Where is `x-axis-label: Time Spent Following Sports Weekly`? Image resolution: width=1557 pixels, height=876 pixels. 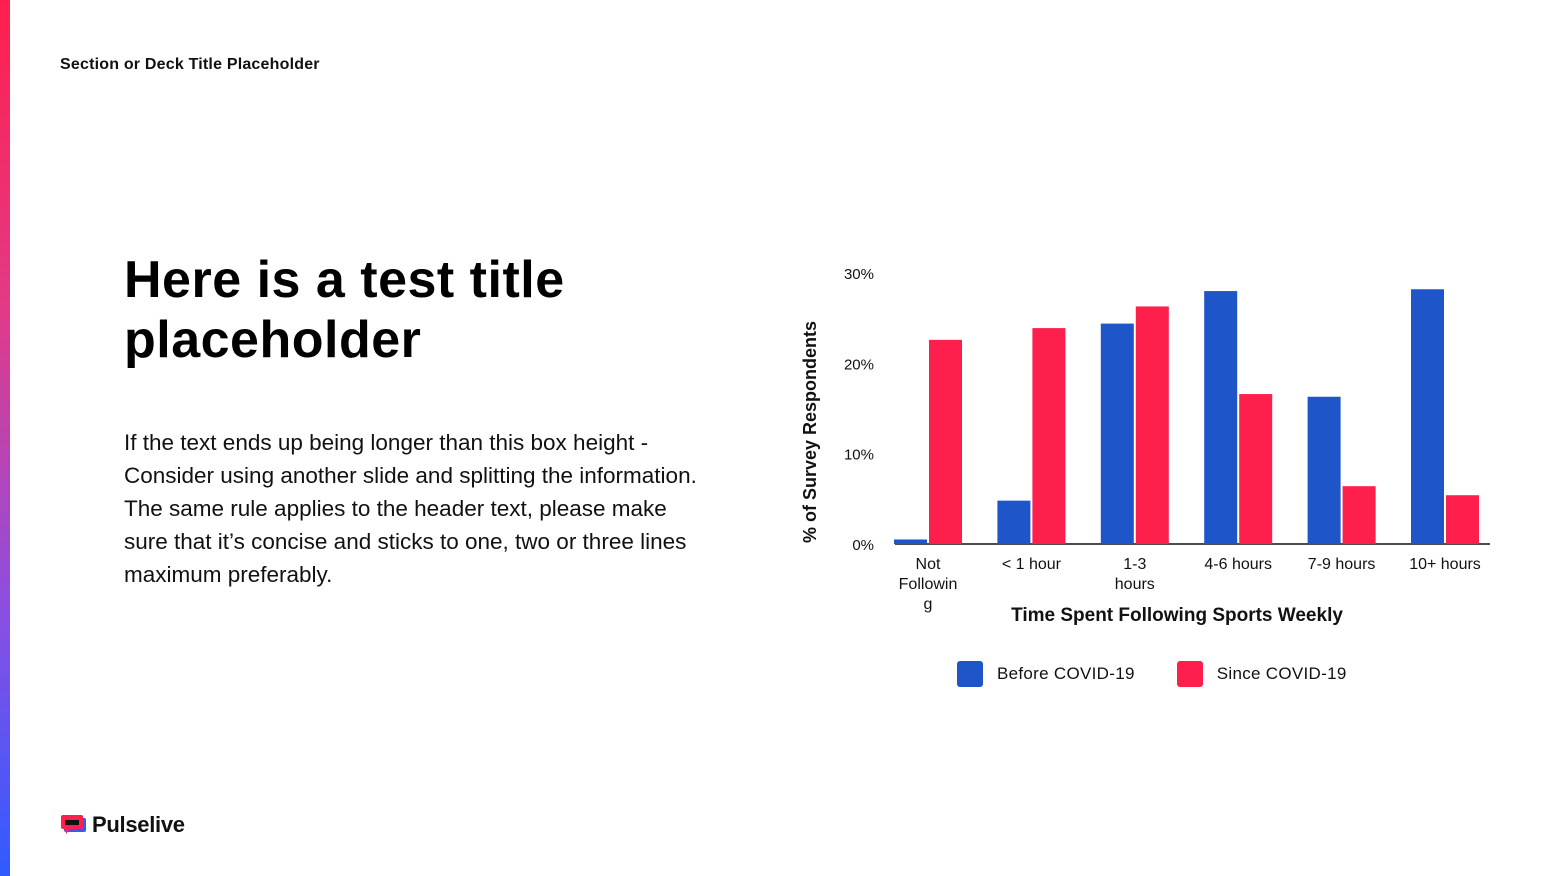 x-axis-label: Time Spent Following Sports Weekly is located at coordinates (1177, 615).